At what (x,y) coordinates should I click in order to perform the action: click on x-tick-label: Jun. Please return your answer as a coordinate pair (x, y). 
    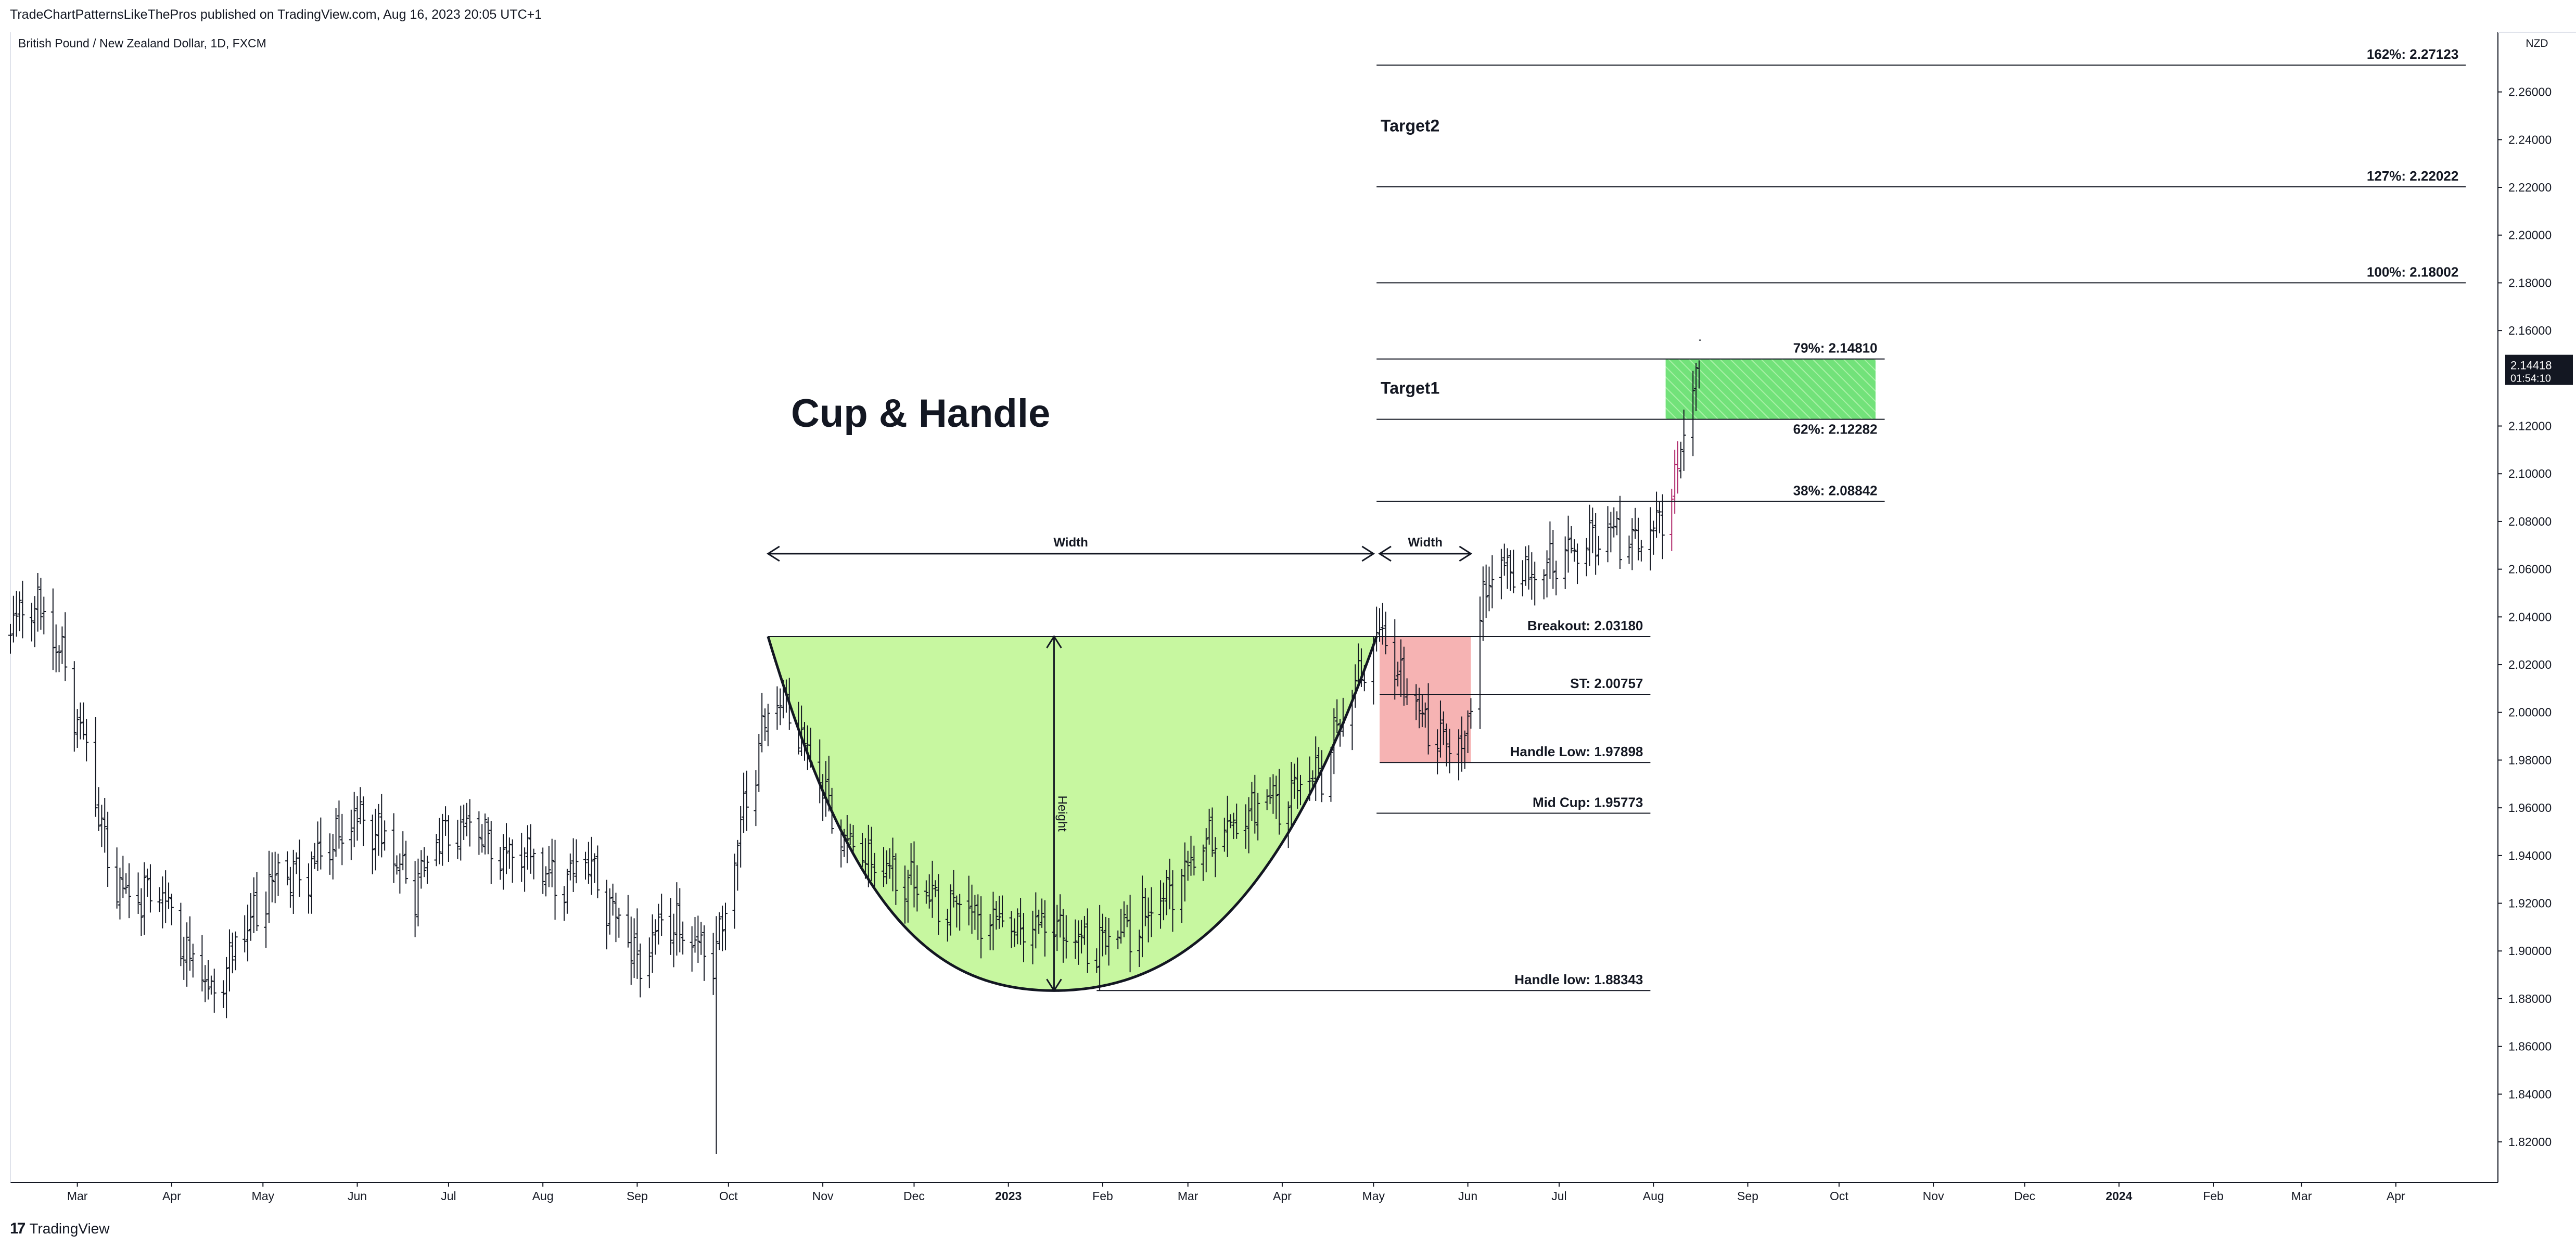
    Looking at the image, I should click on (357, 1196).